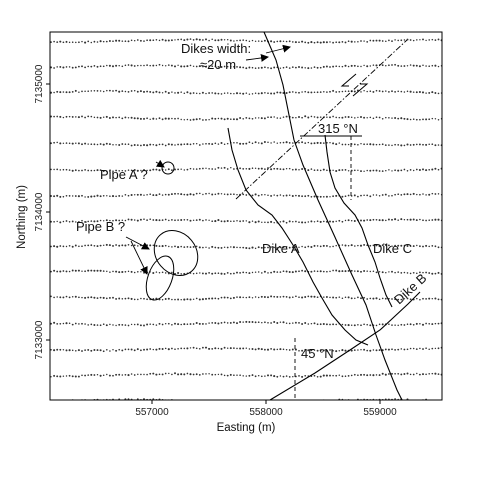  Describe the element at coordinates (22, 217) in the screenshot. I see `y-axis-title: Northing (m)` at that location.